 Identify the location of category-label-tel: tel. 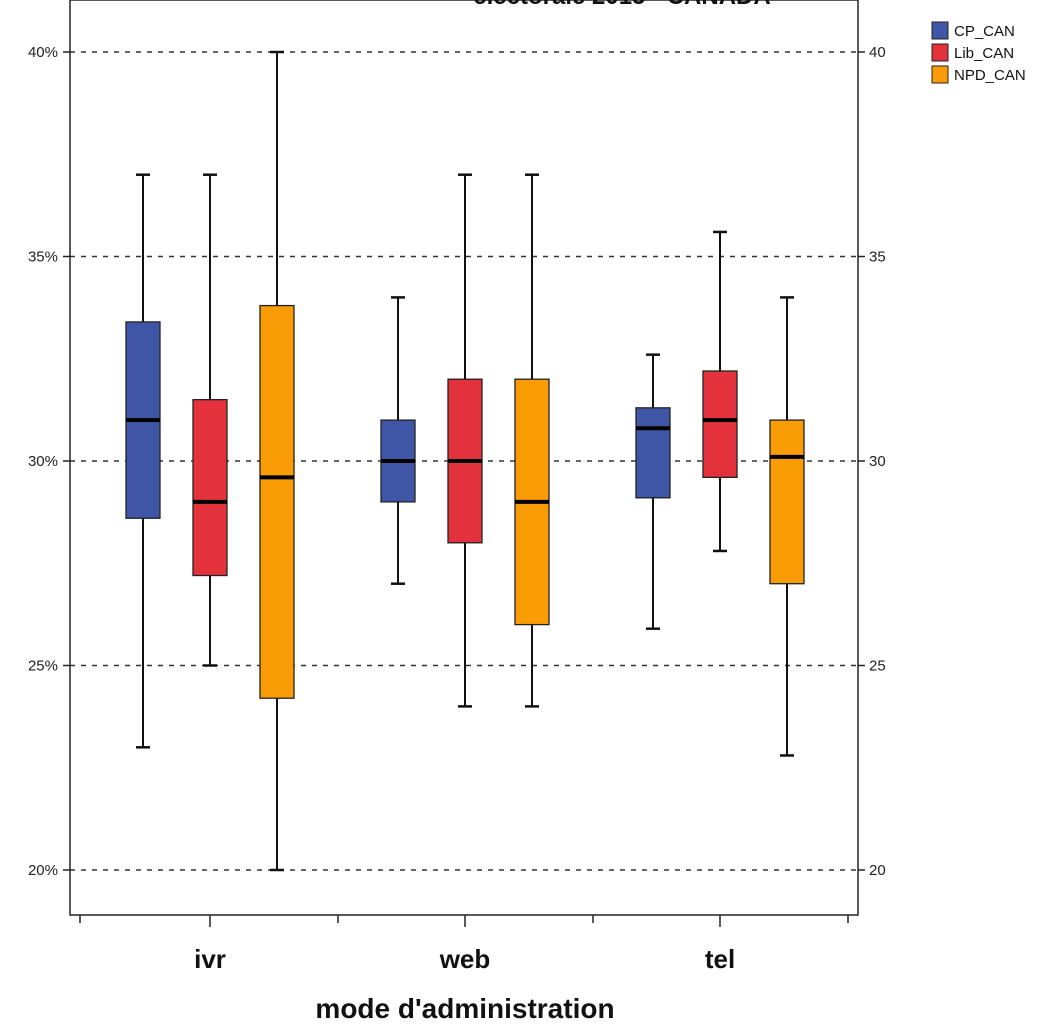
(720, 959).